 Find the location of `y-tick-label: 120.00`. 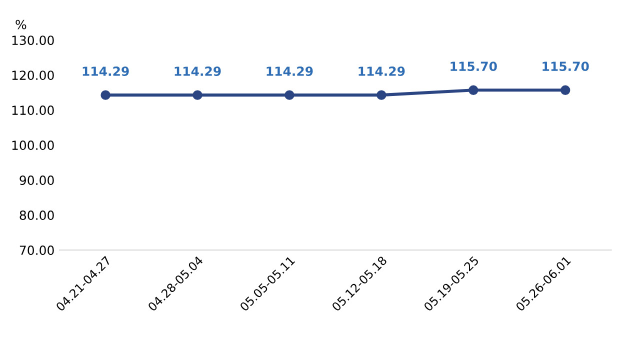

y-tick-label: 120.00 is located at coordinates (33, 75).